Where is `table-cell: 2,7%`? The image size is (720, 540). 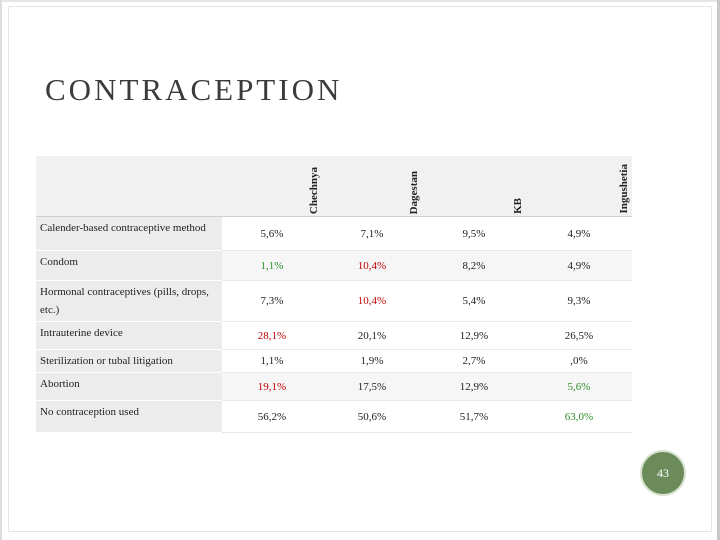 table-cell: 2,7% is located at coordinates (474, 361).